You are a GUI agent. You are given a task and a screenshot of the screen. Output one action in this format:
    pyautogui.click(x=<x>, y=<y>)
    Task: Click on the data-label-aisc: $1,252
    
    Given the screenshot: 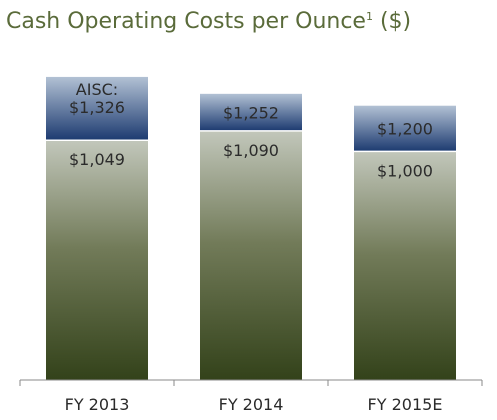 What is the action you would take?
    pyautogui.click(x=251, y=112)
    